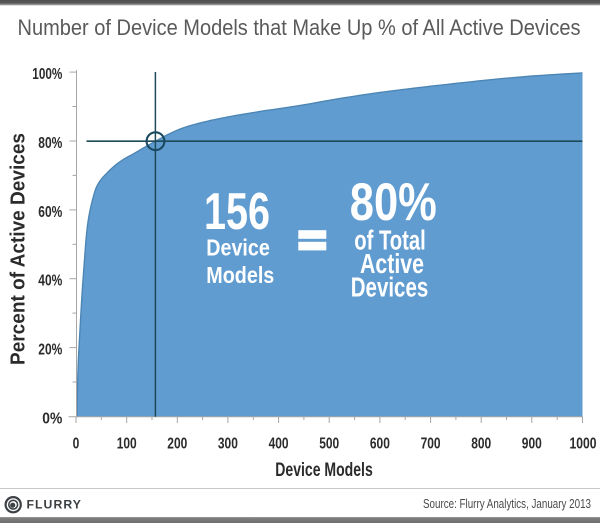  What do you see at coordinates (390, 240) in the screenshot?
I see `svg-text: of Total` at bounding box center [390, 240].